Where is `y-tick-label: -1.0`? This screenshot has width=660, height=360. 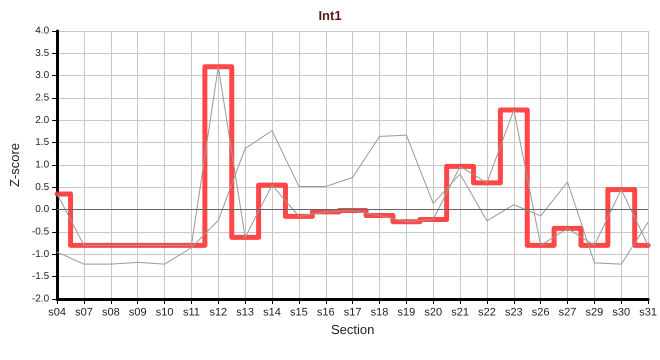 y-tick-label: -1.0 is located at coordinates (41, 254).